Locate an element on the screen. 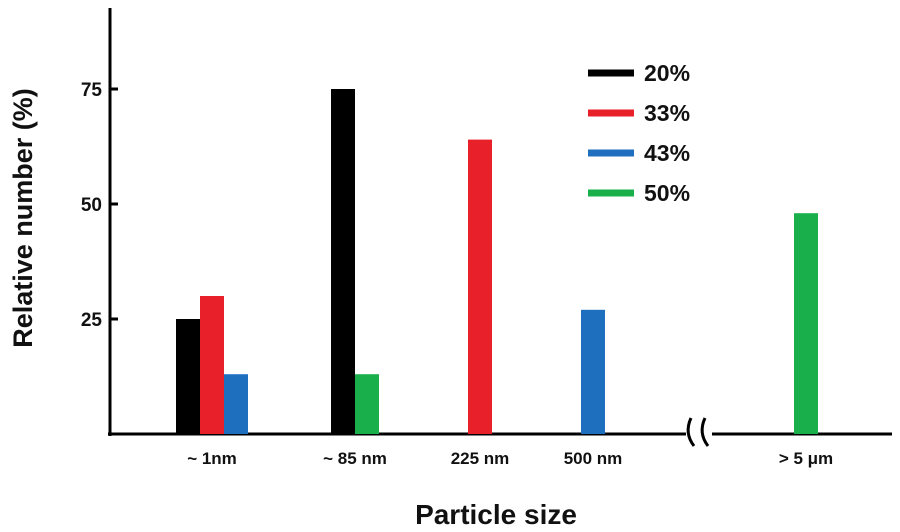  category-label: 225 nm is located at coordinates (480, 458).